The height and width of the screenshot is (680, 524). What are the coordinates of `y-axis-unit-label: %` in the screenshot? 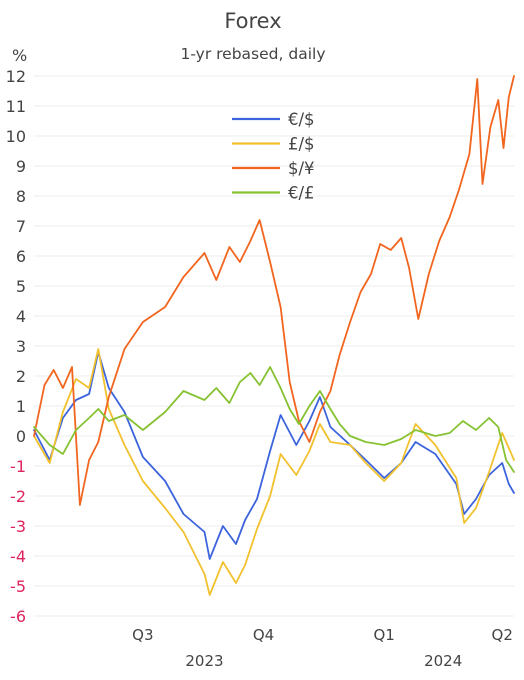 It's located at (19, 55).